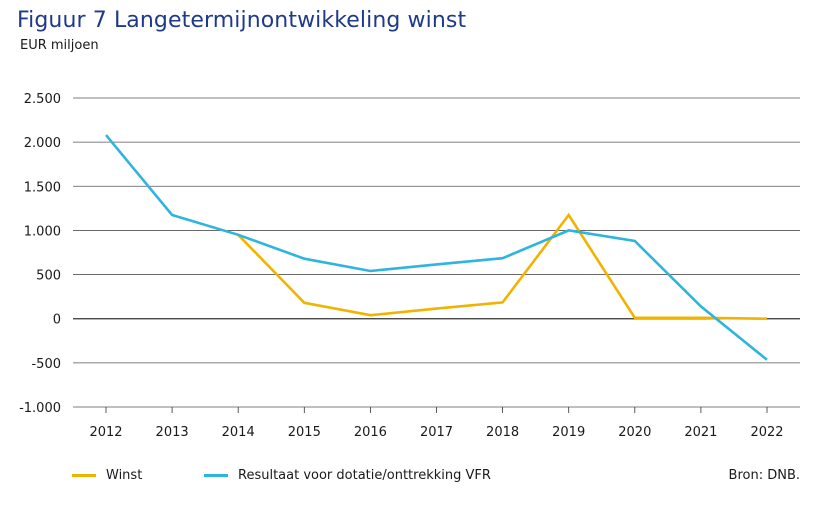 Image resolution: width=834 pixels, height=507 pixels. What do you see at coordinates (42, 99) in the screenshot?
I see `y-tick-label: 2.500` at bounding box center [42, 99].